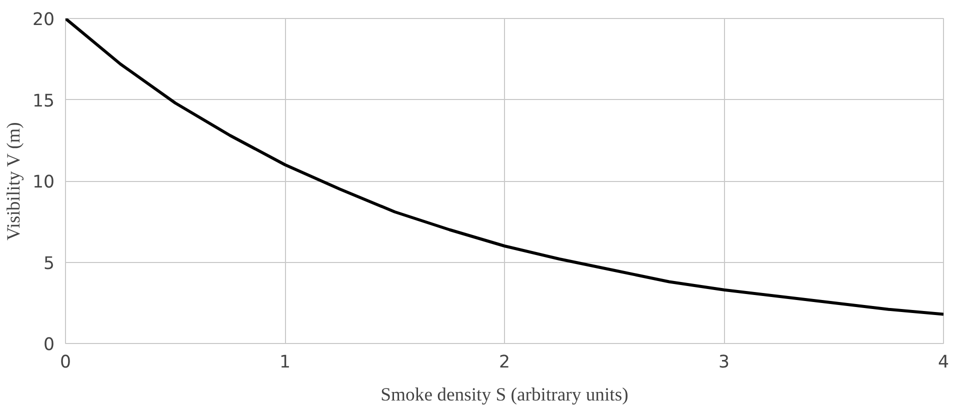 The height and width of the screenshot is (408, 955). What do you see at coordinates (66, 362) in the screenshot?
I see `x-tick-label: 0` at bounding box center [66, 362].